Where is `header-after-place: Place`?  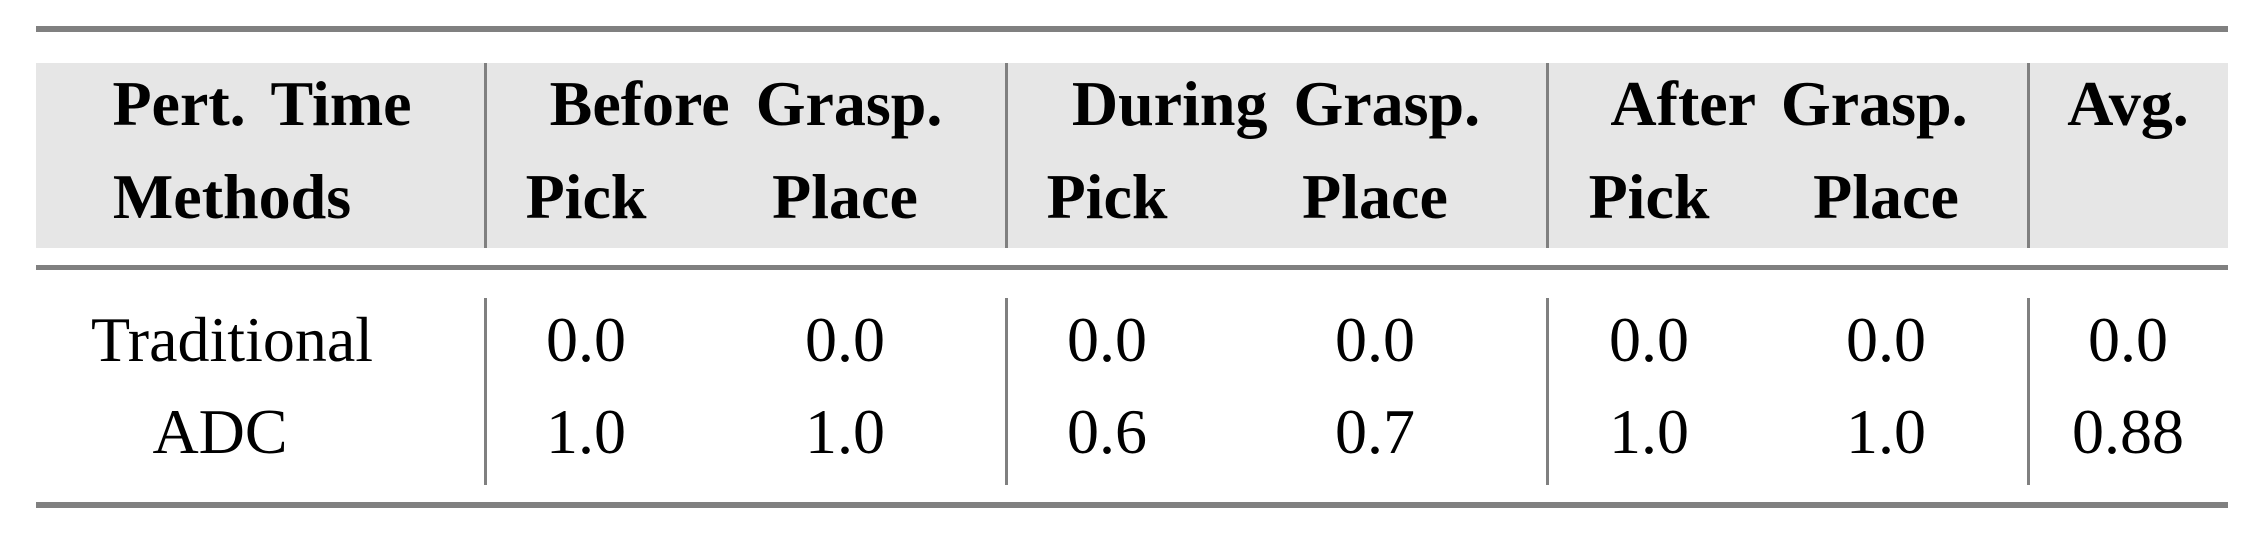 header-after-place: Place is located at coordinates (1886, 196).